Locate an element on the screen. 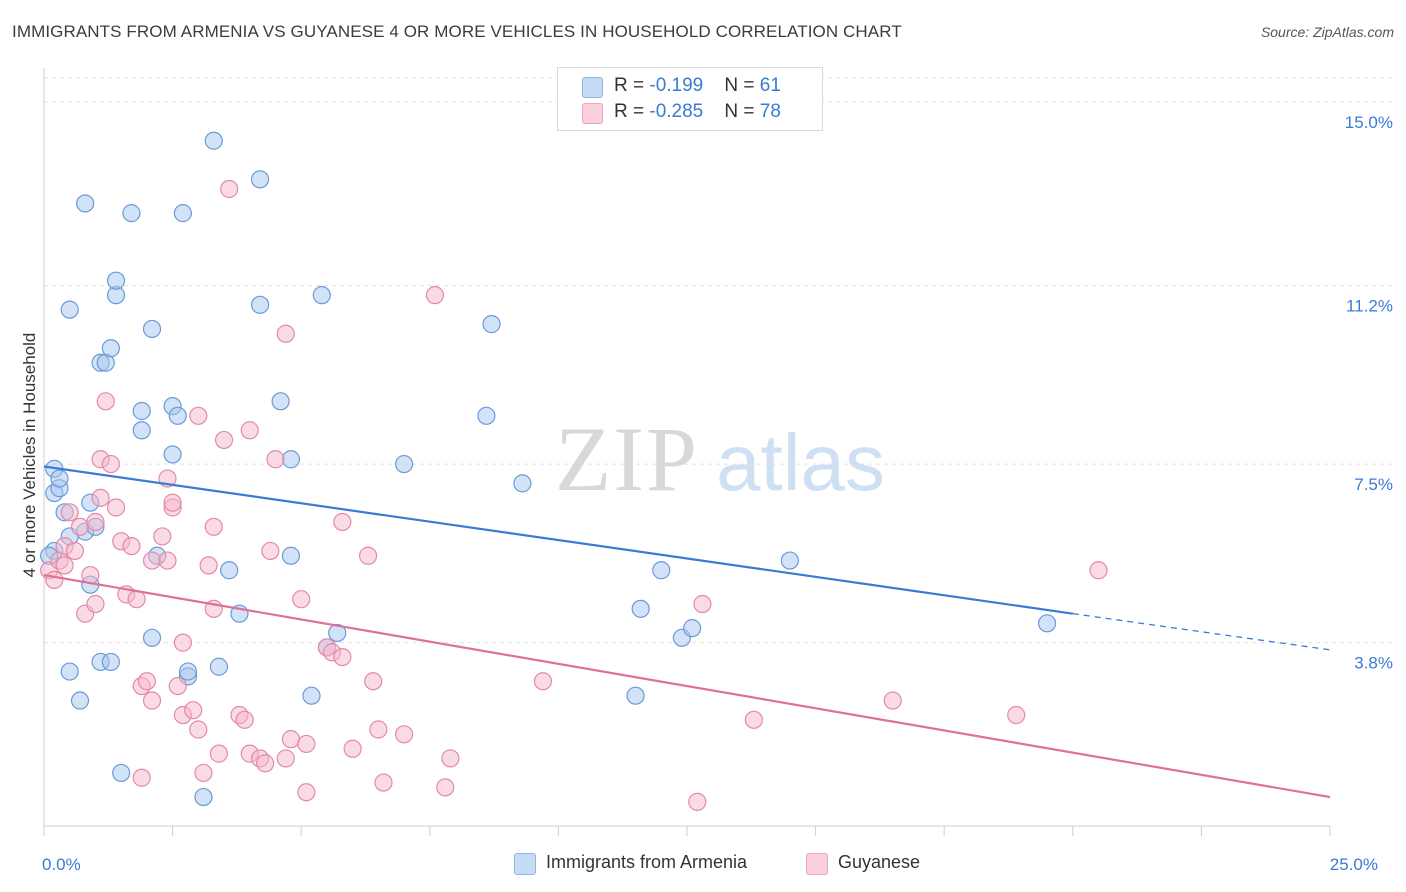 This screenshot has width=1406, height=892. watermark-atlas: atlas is located at coordinates (800, 462).